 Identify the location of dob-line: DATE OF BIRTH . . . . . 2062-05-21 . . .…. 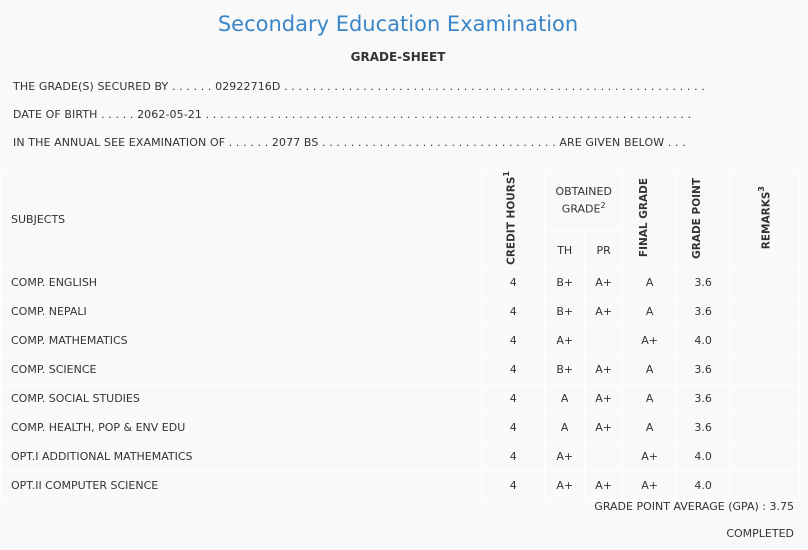
(352, 114).